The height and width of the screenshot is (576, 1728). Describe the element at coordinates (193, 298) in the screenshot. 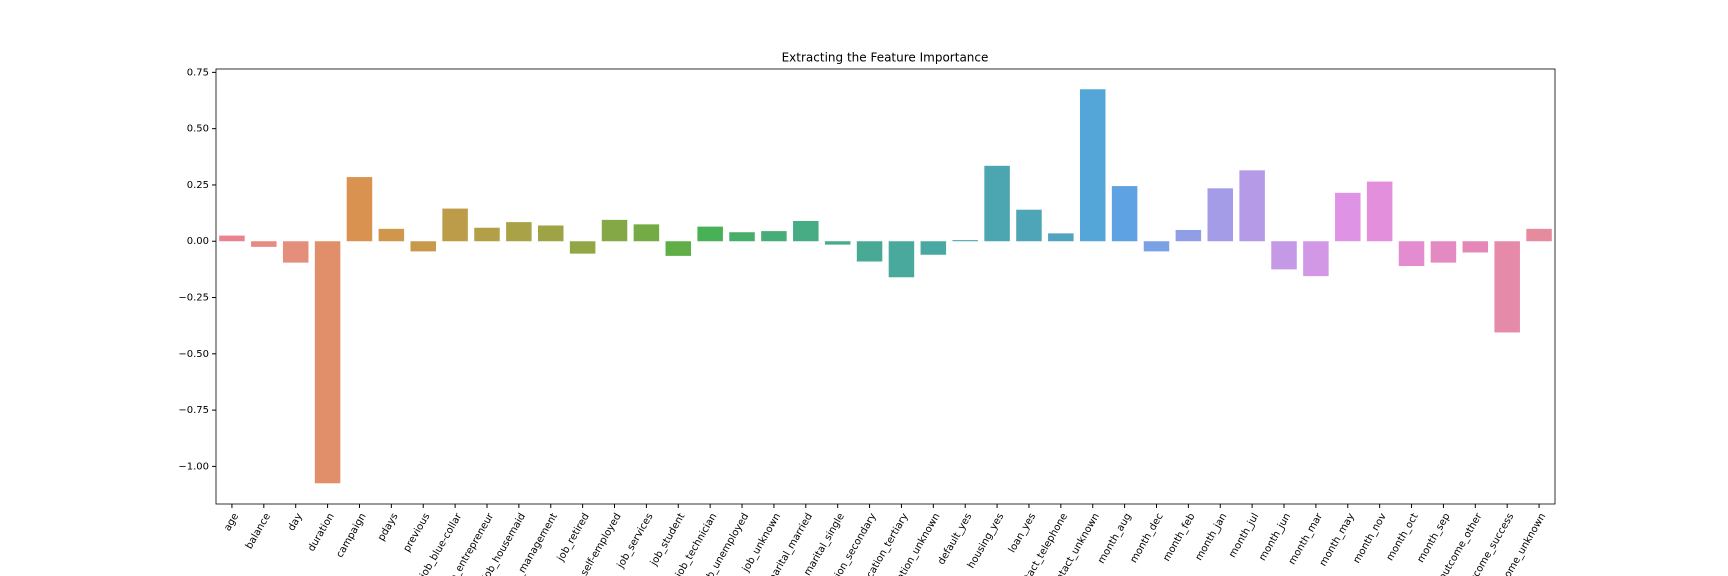

I see `y-tick-label: −0.25` at that location.